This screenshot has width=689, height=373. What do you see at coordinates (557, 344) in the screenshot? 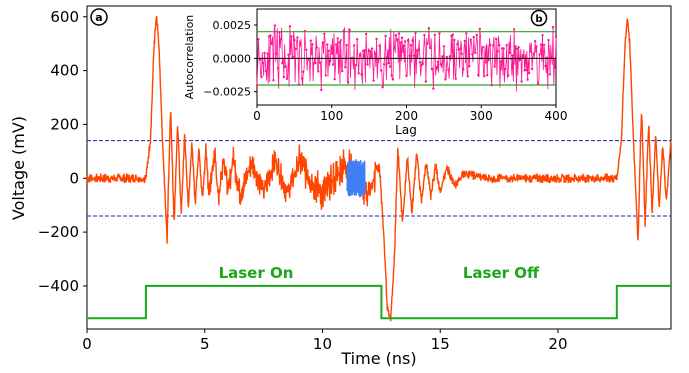
I see `x-tick-label: 20` at bounding box center [557, 344].